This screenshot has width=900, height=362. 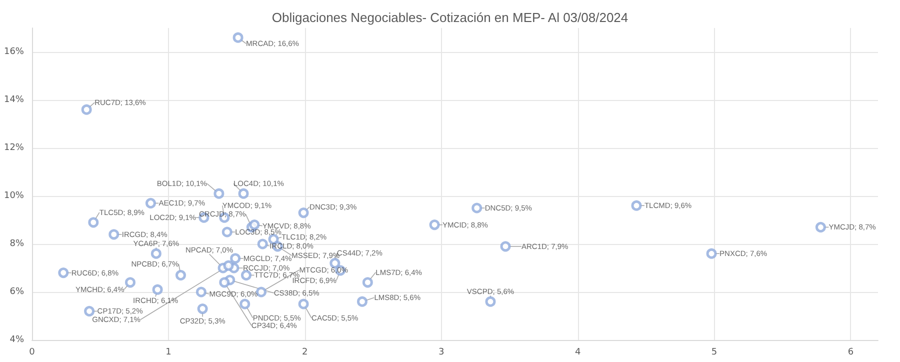 What do you see at coordinates (17, 244) in the screenshot?
I see `y-tick-label: 8%` at bounding box center [17, 244].